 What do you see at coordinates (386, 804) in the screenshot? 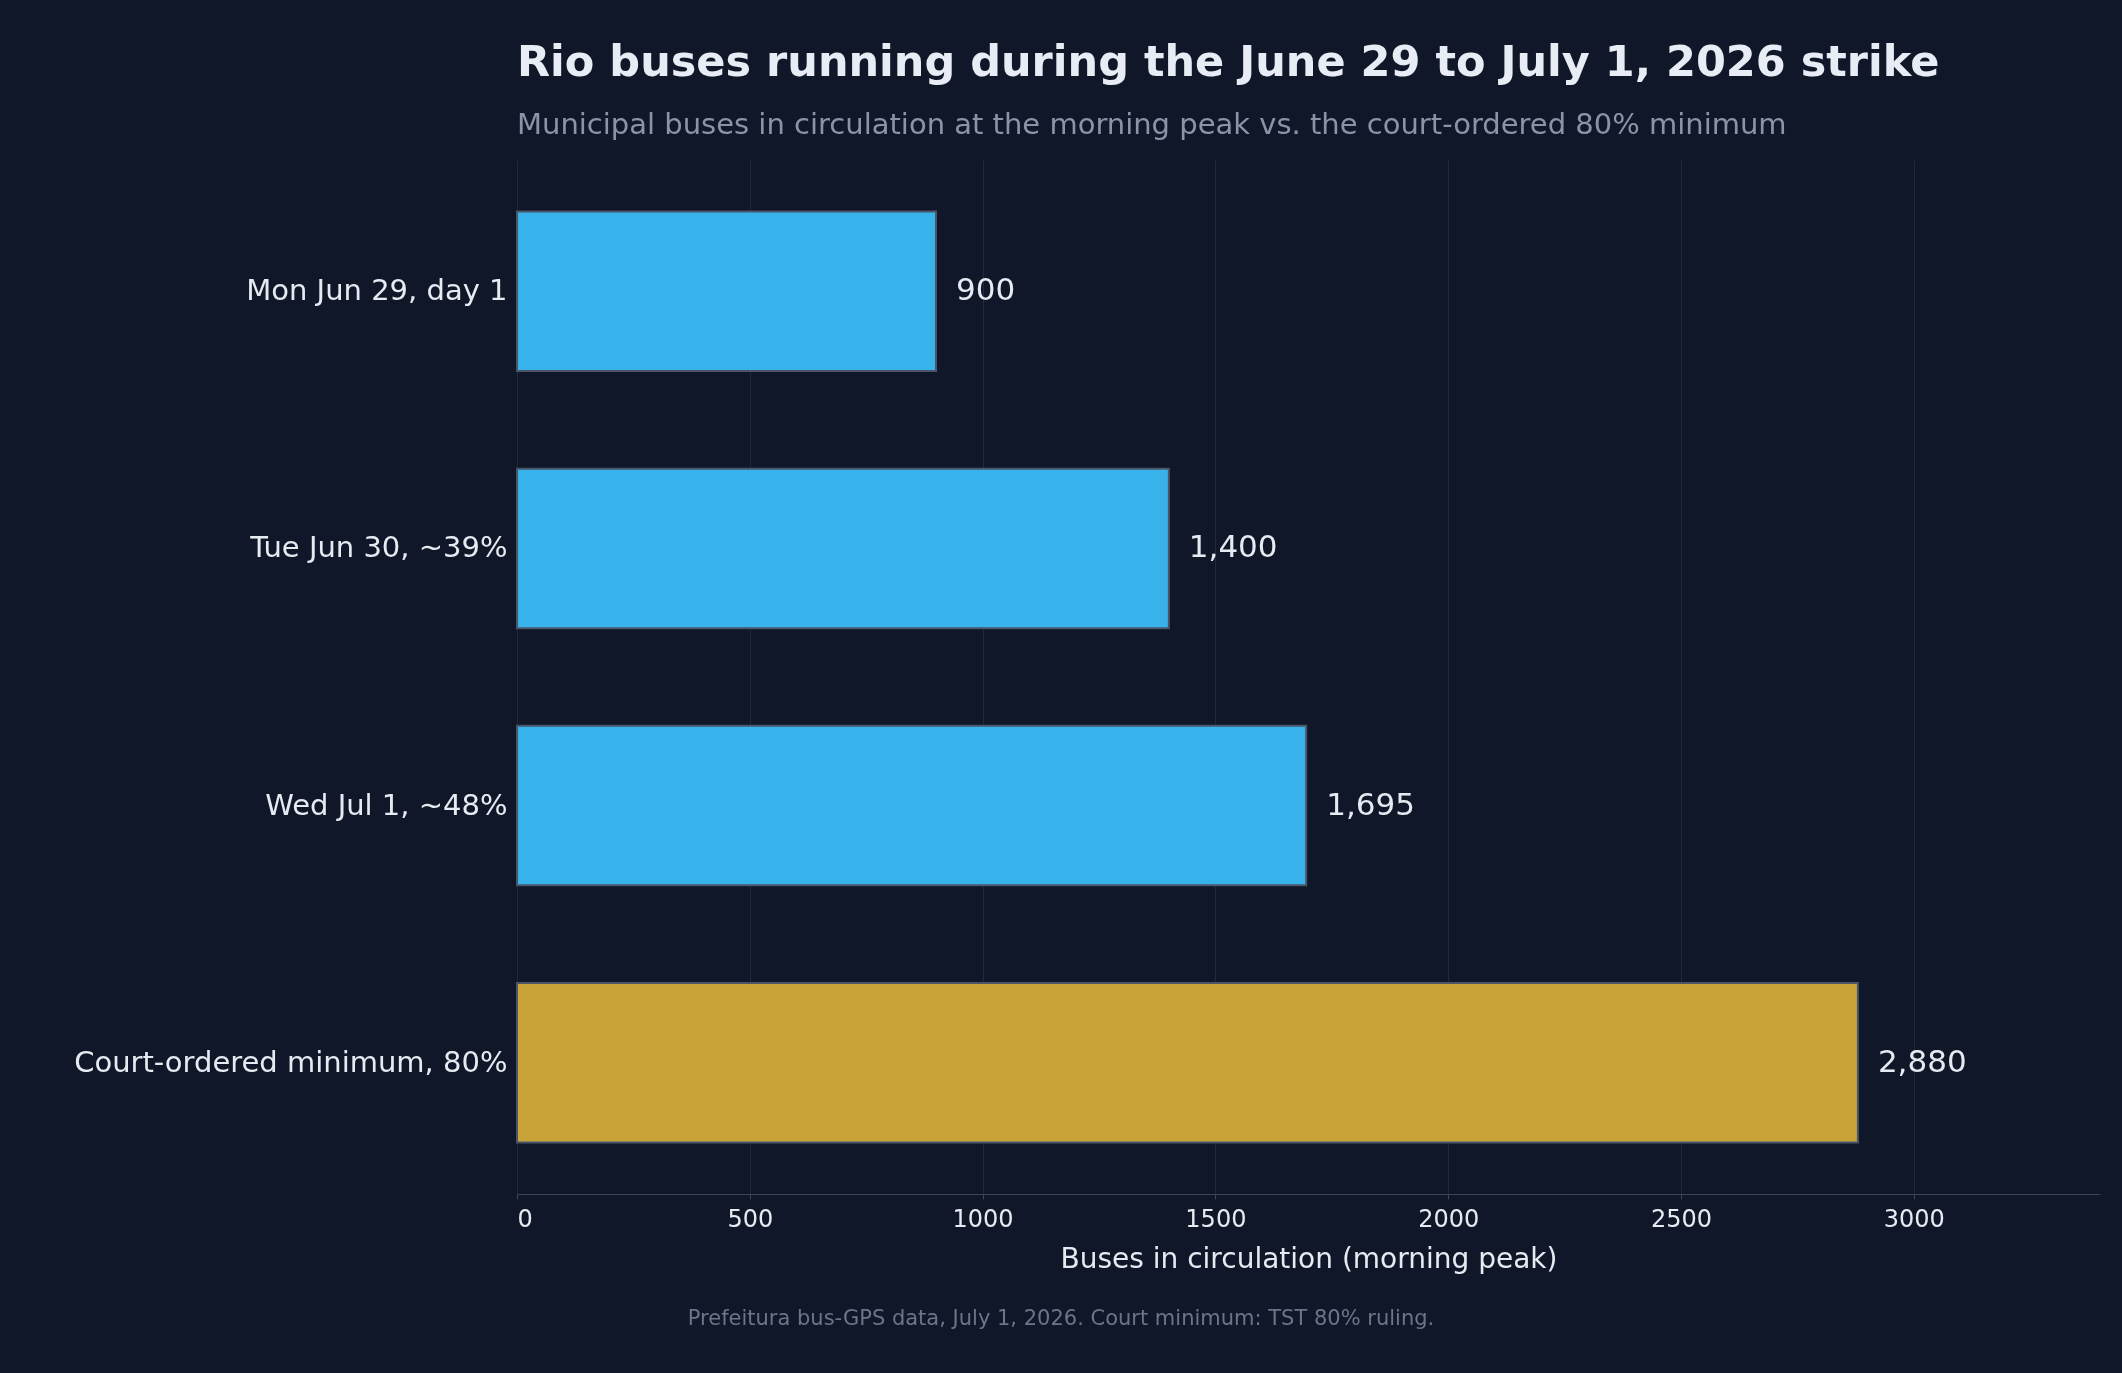
I see `y-tick-label: Wed Jul 1, ~48%` at bounding box center [386, 804].